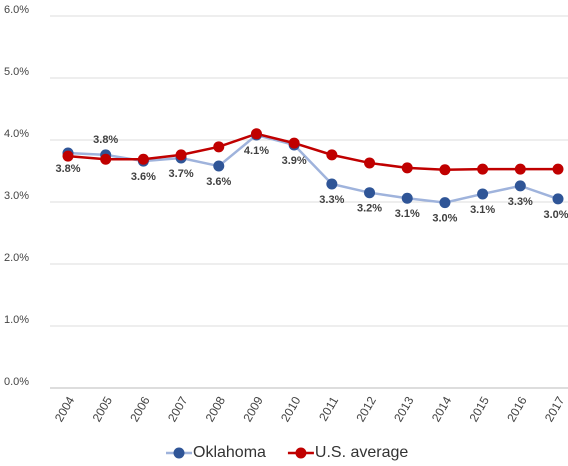  Describe the element at coordinates (555, 409) in the screenshot. I see `x-tick-label: 2017` at that location.